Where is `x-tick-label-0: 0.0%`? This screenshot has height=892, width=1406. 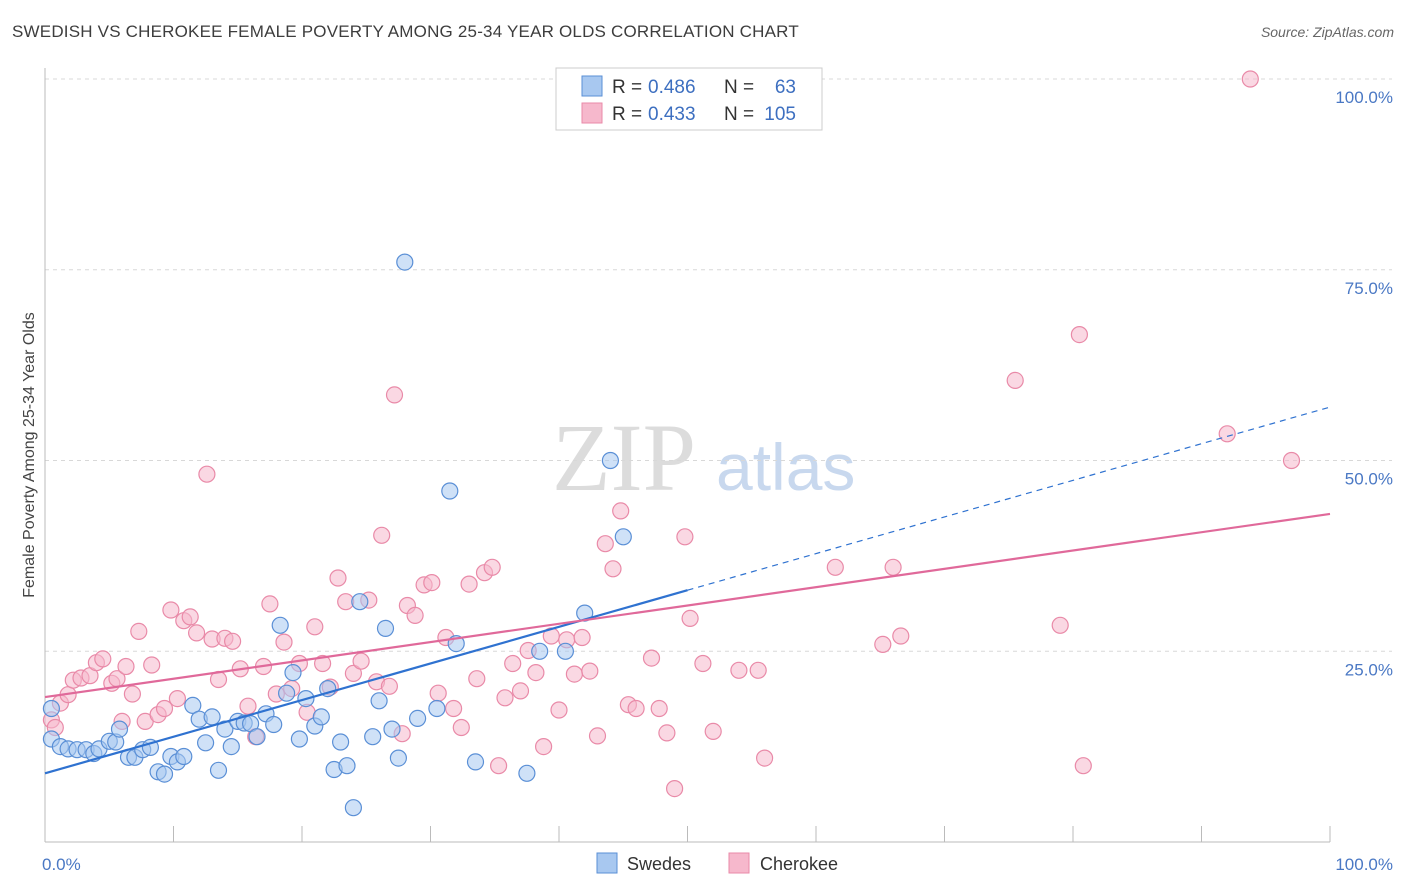
x-tick-label-0: 0.0% is located at coordinates (61, 864).